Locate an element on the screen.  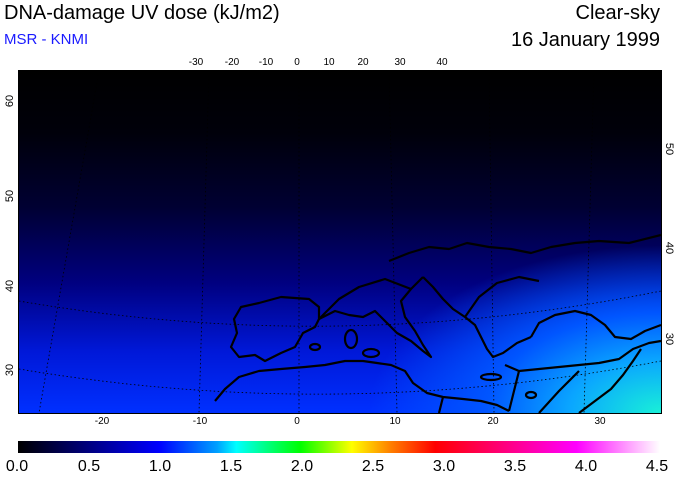
lat-tick-left: 40 is located at coordinates (10, 286).